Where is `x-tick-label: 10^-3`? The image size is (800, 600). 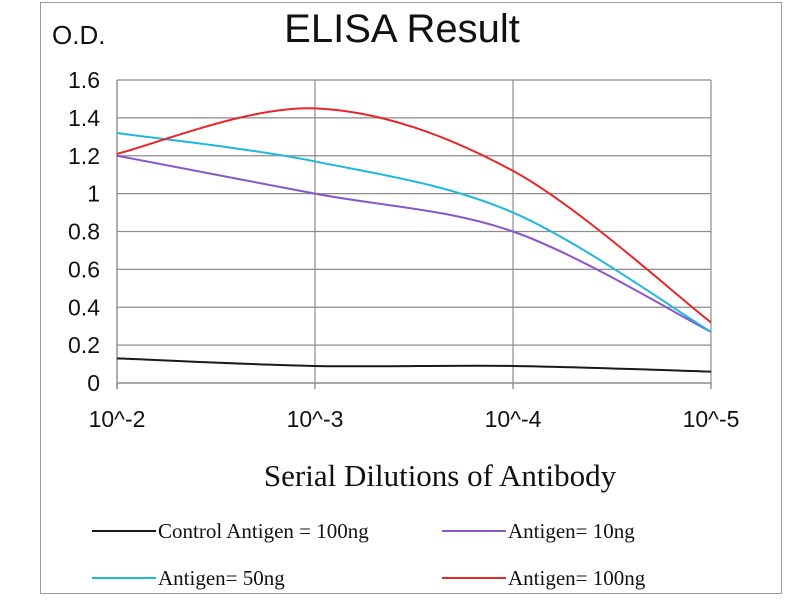
x-tick-label: 10^-3 is located at coordinates (315, 419).